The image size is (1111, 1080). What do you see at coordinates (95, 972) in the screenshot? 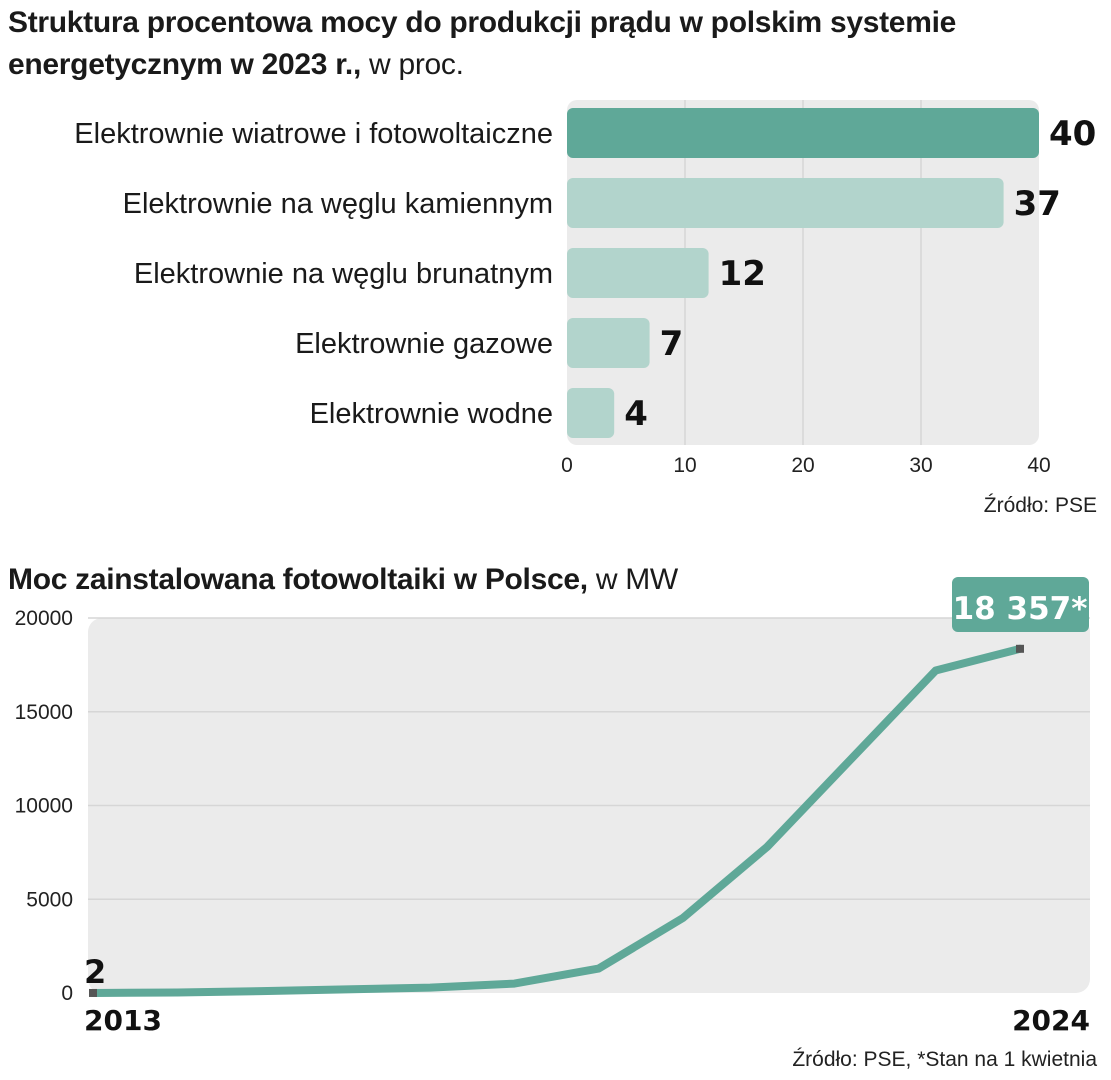
I see `start-value-label: 2` at bounding box center [95, 972].